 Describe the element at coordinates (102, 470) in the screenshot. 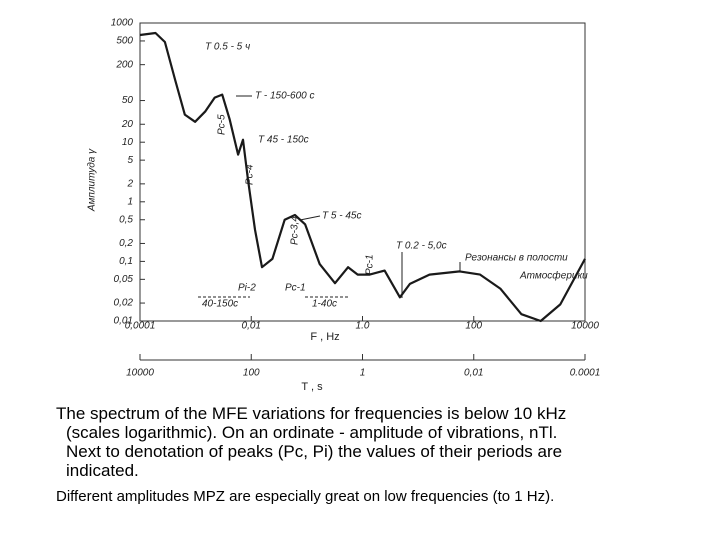

I see `caption-line: indicated.` at that location.